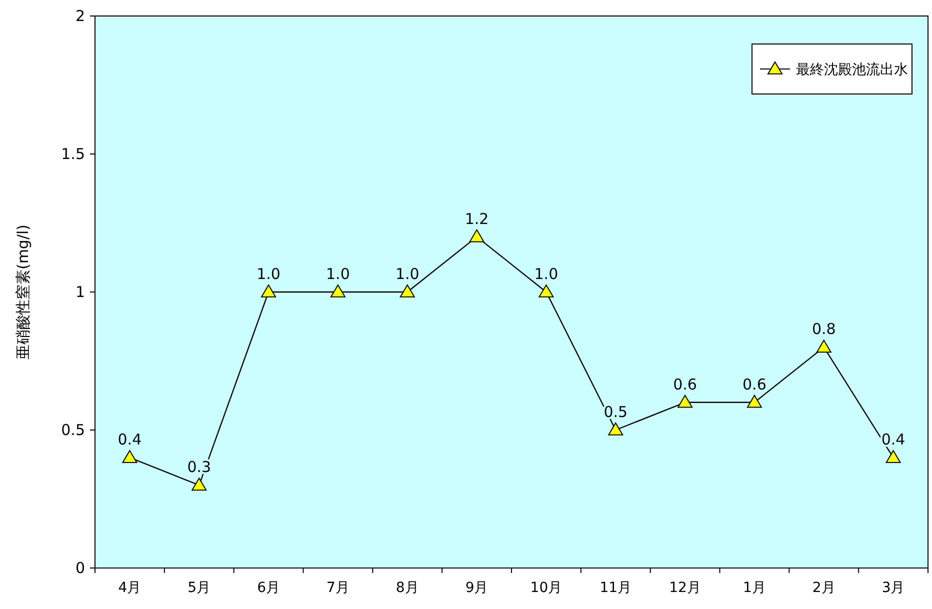 The image size is (932, 609). I want to click on x-tick-label: 6月, so click(268, 588).